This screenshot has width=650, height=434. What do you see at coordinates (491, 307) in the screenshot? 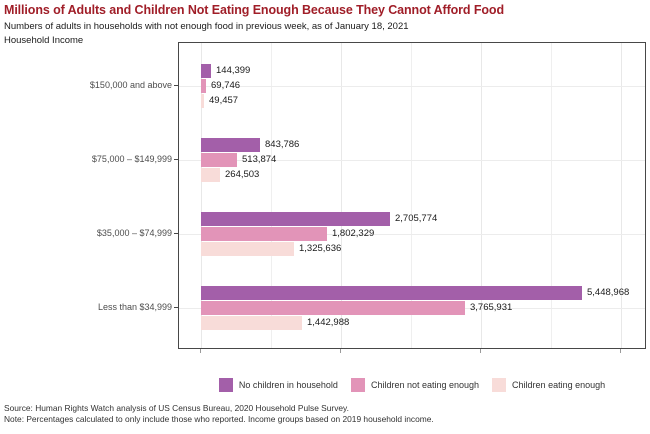
I see `bar-value-label: 3,765,931` at bounding box center [491, 307].